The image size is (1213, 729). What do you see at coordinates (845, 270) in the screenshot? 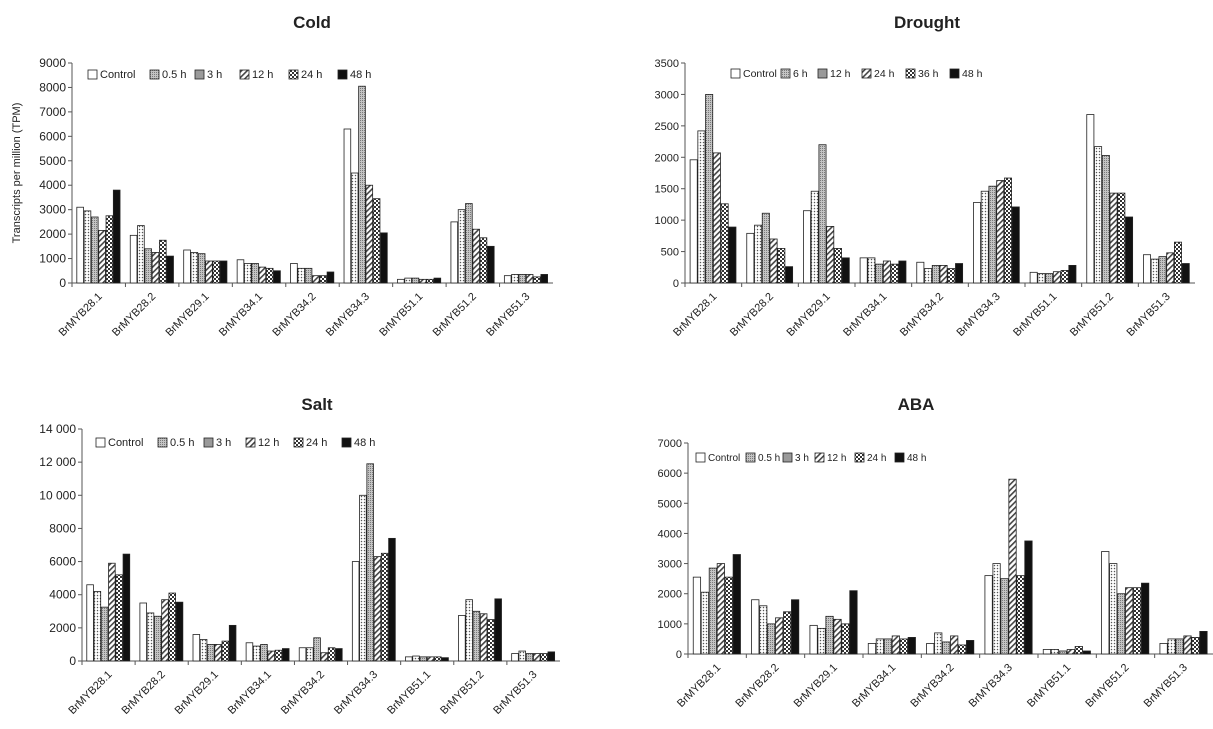
I see `bar-BrMYB29.1-48h` at bounding box center [845, 270].